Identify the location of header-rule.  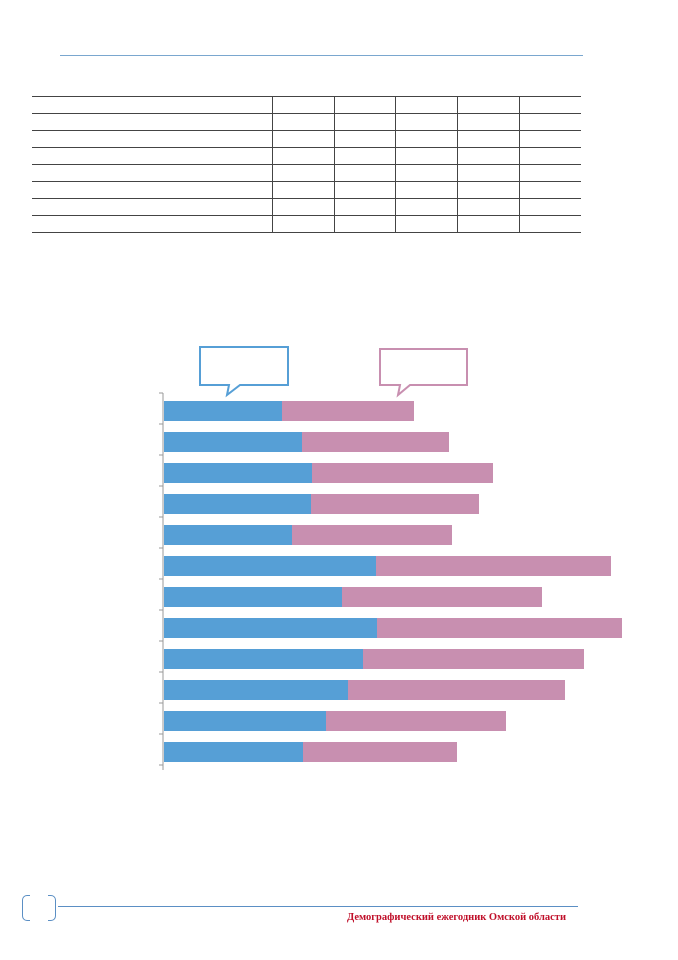
(321, 55).